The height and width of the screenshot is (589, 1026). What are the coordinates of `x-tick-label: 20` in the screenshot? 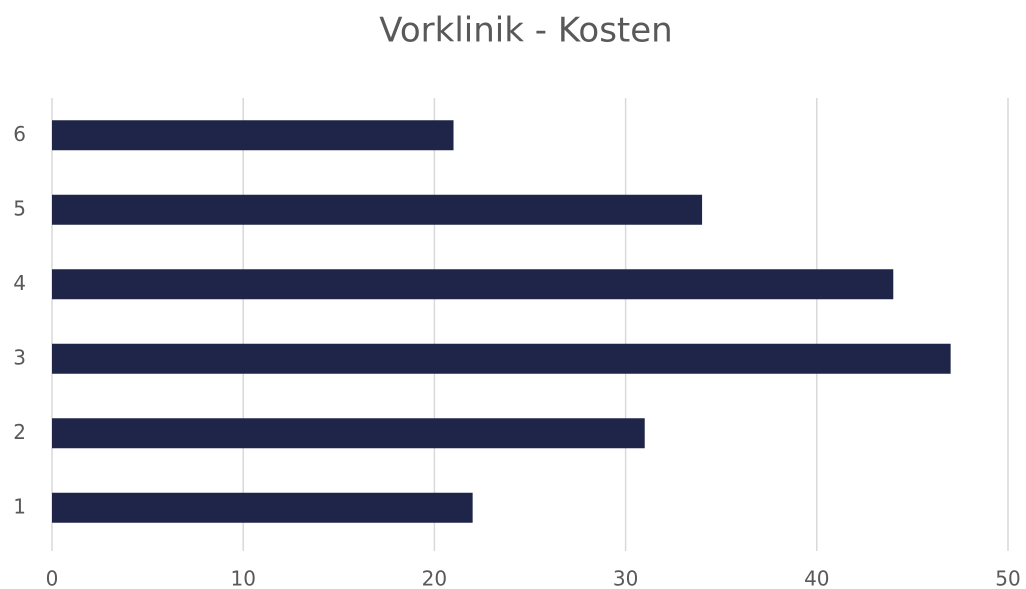 It's located at (434, 578).